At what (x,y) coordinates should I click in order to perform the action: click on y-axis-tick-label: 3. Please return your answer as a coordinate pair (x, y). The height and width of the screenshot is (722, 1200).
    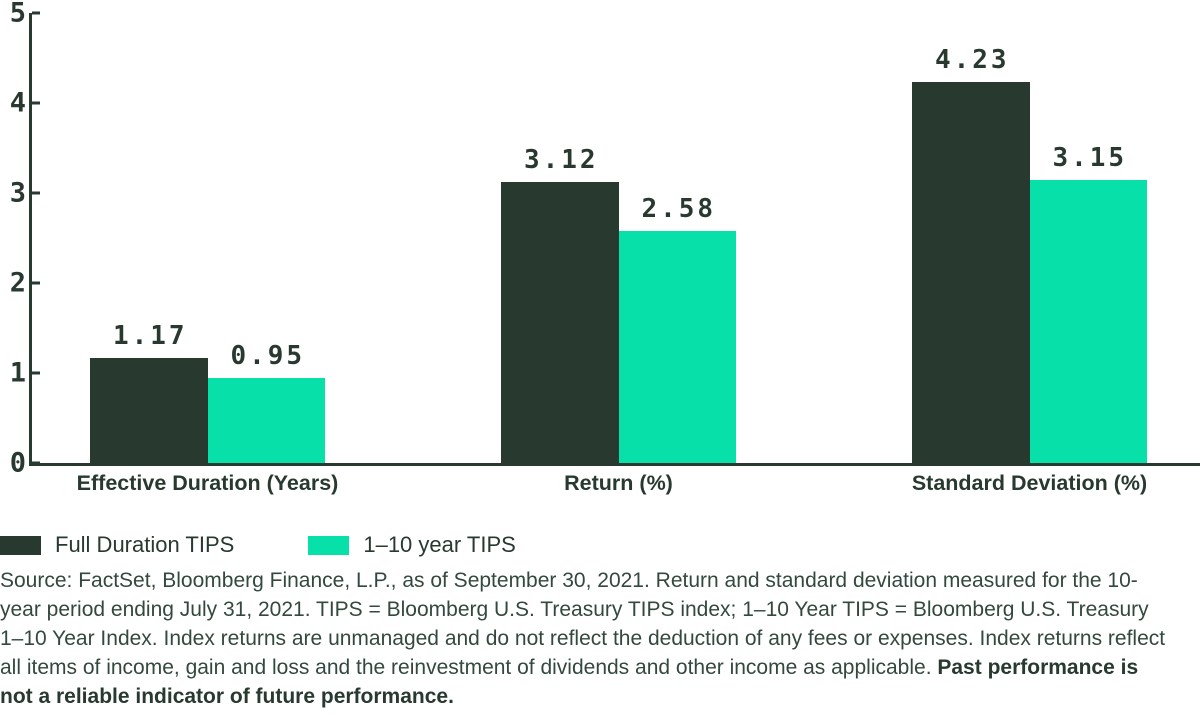
    Looking at the image, I should click on (17, 193).